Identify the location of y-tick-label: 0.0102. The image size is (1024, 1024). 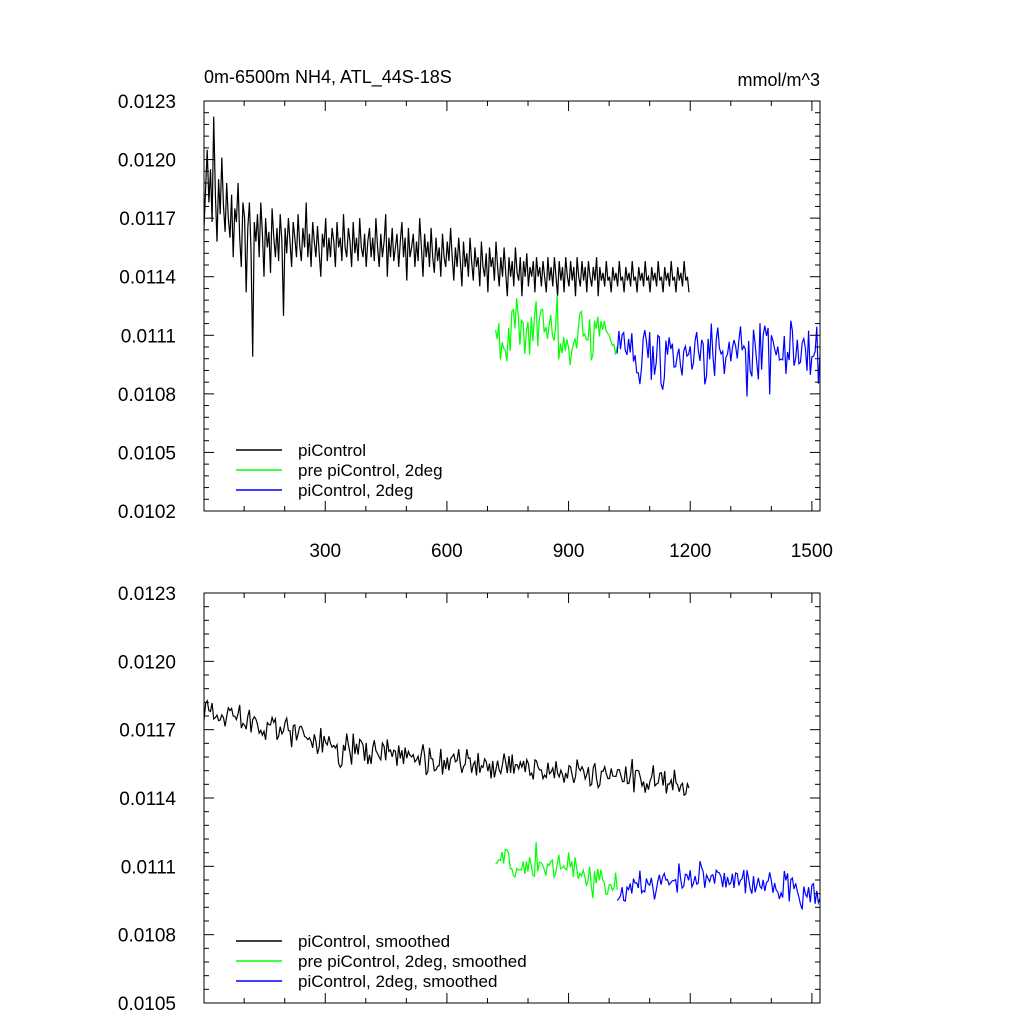
(147, 512).